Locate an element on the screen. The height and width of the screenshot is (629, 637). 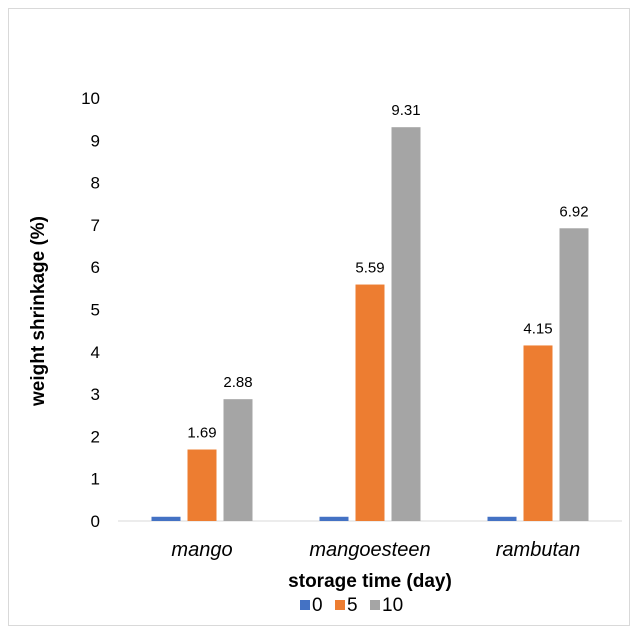
legend: 0 5 10 is located at coordinates (351, 605).